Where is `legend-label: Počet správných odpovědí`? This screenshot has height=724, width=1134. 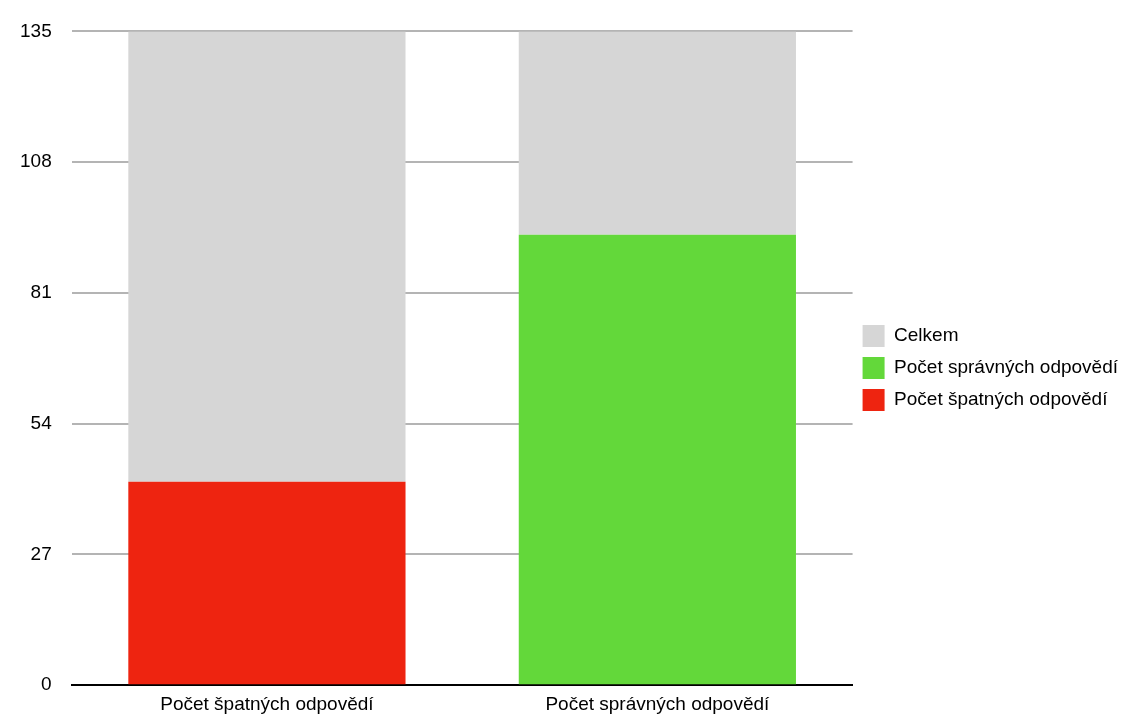 legend-label: Počet správných odpovědí is located at coordinates (1006, 367).